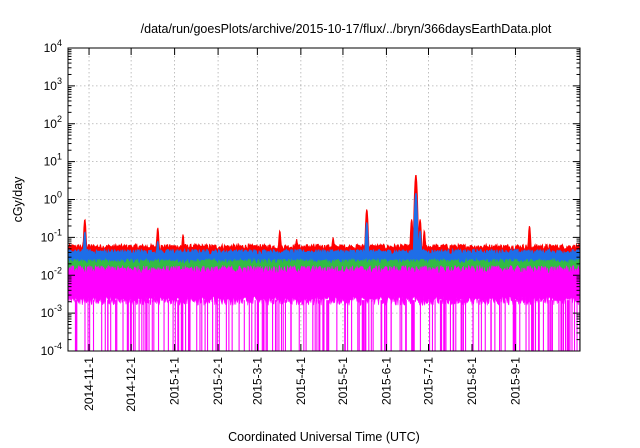 This screenshot has height=448, width=640. I want to click on x-tick-label: 2015-3-1, so click(257, 381).